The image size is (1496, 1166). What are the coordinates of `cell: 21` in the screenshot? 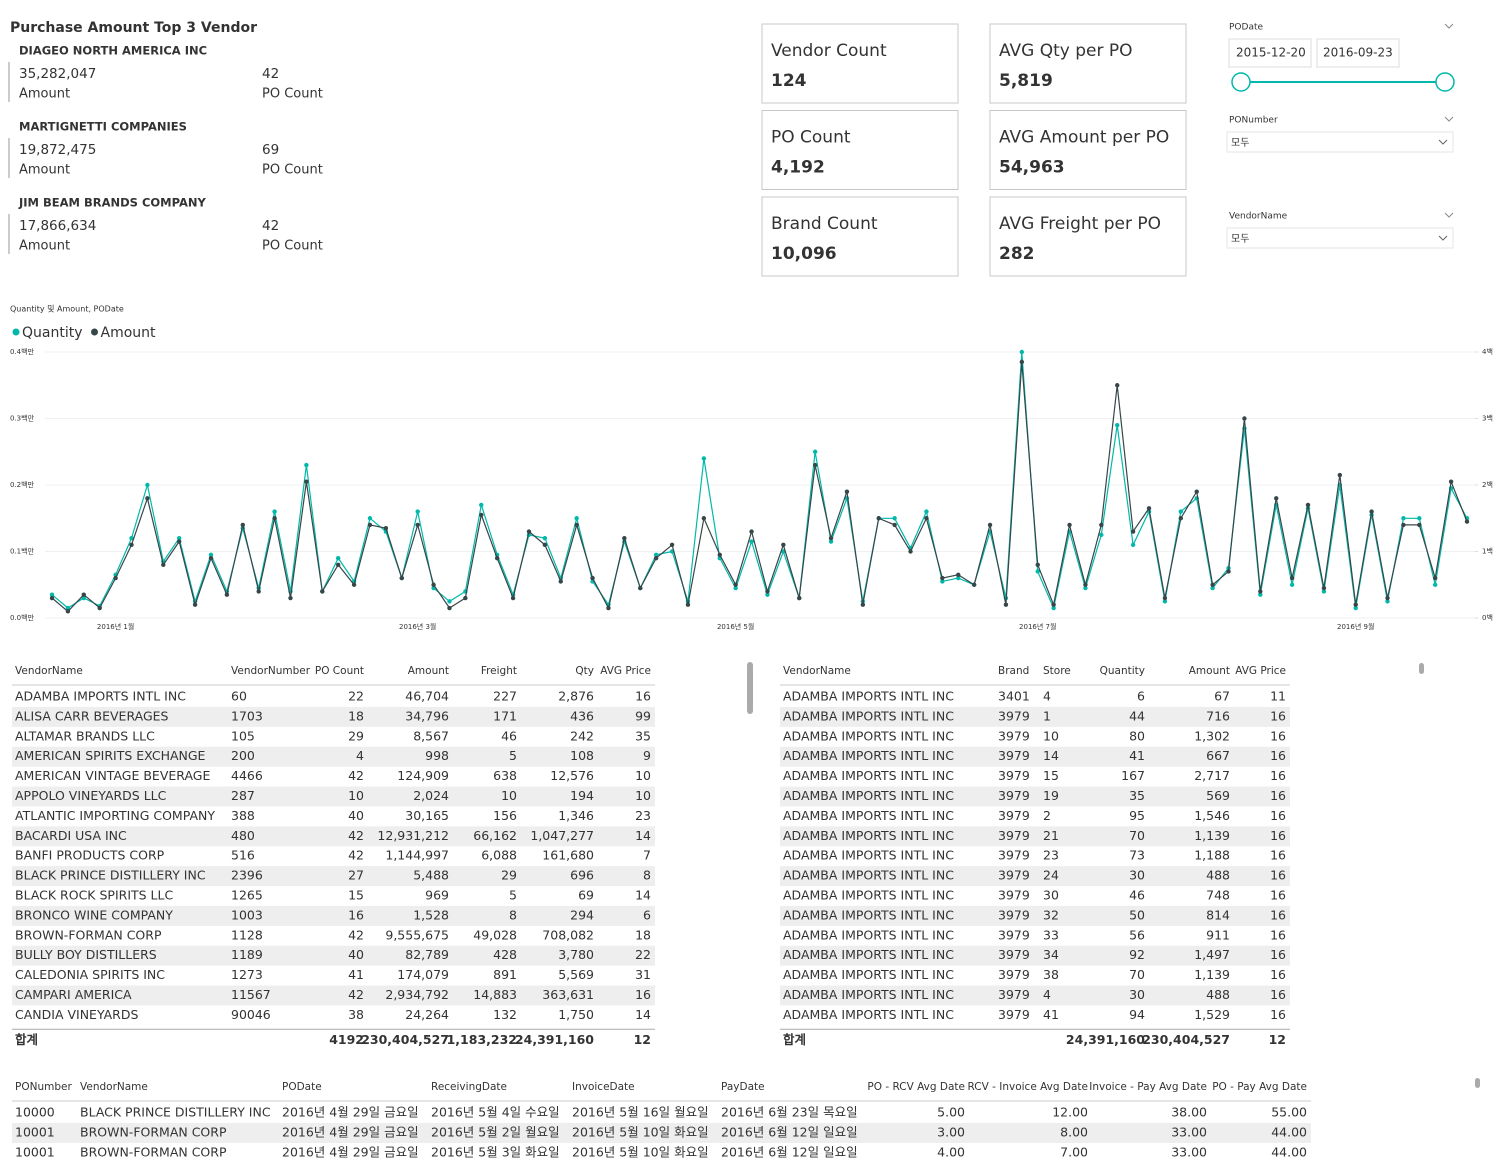 It's located at (1051, 835).